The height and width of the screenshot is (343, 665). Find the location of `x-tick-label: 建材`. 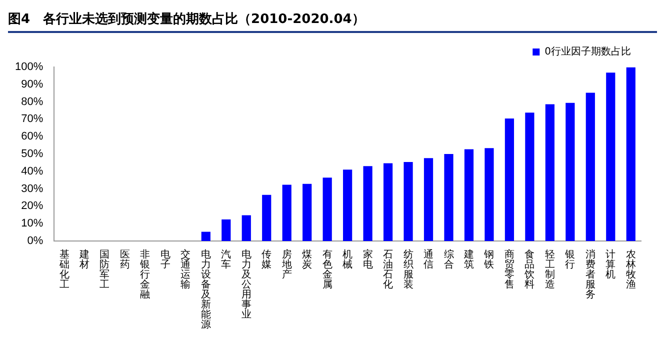

x-tick-label: 建材 is located at coordinates (84, 259).